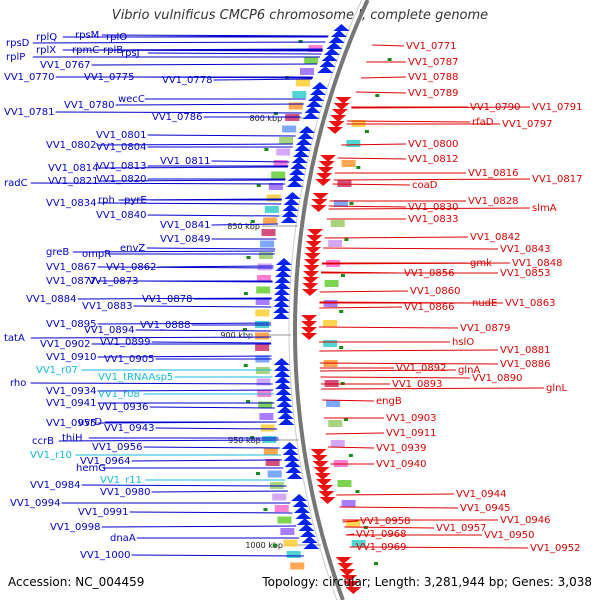  What do you see at coordinates (433, 219) in the screenshot?
I see `gene-label-vv1-0833: VV1_0833` at bounding box center [433, 219].